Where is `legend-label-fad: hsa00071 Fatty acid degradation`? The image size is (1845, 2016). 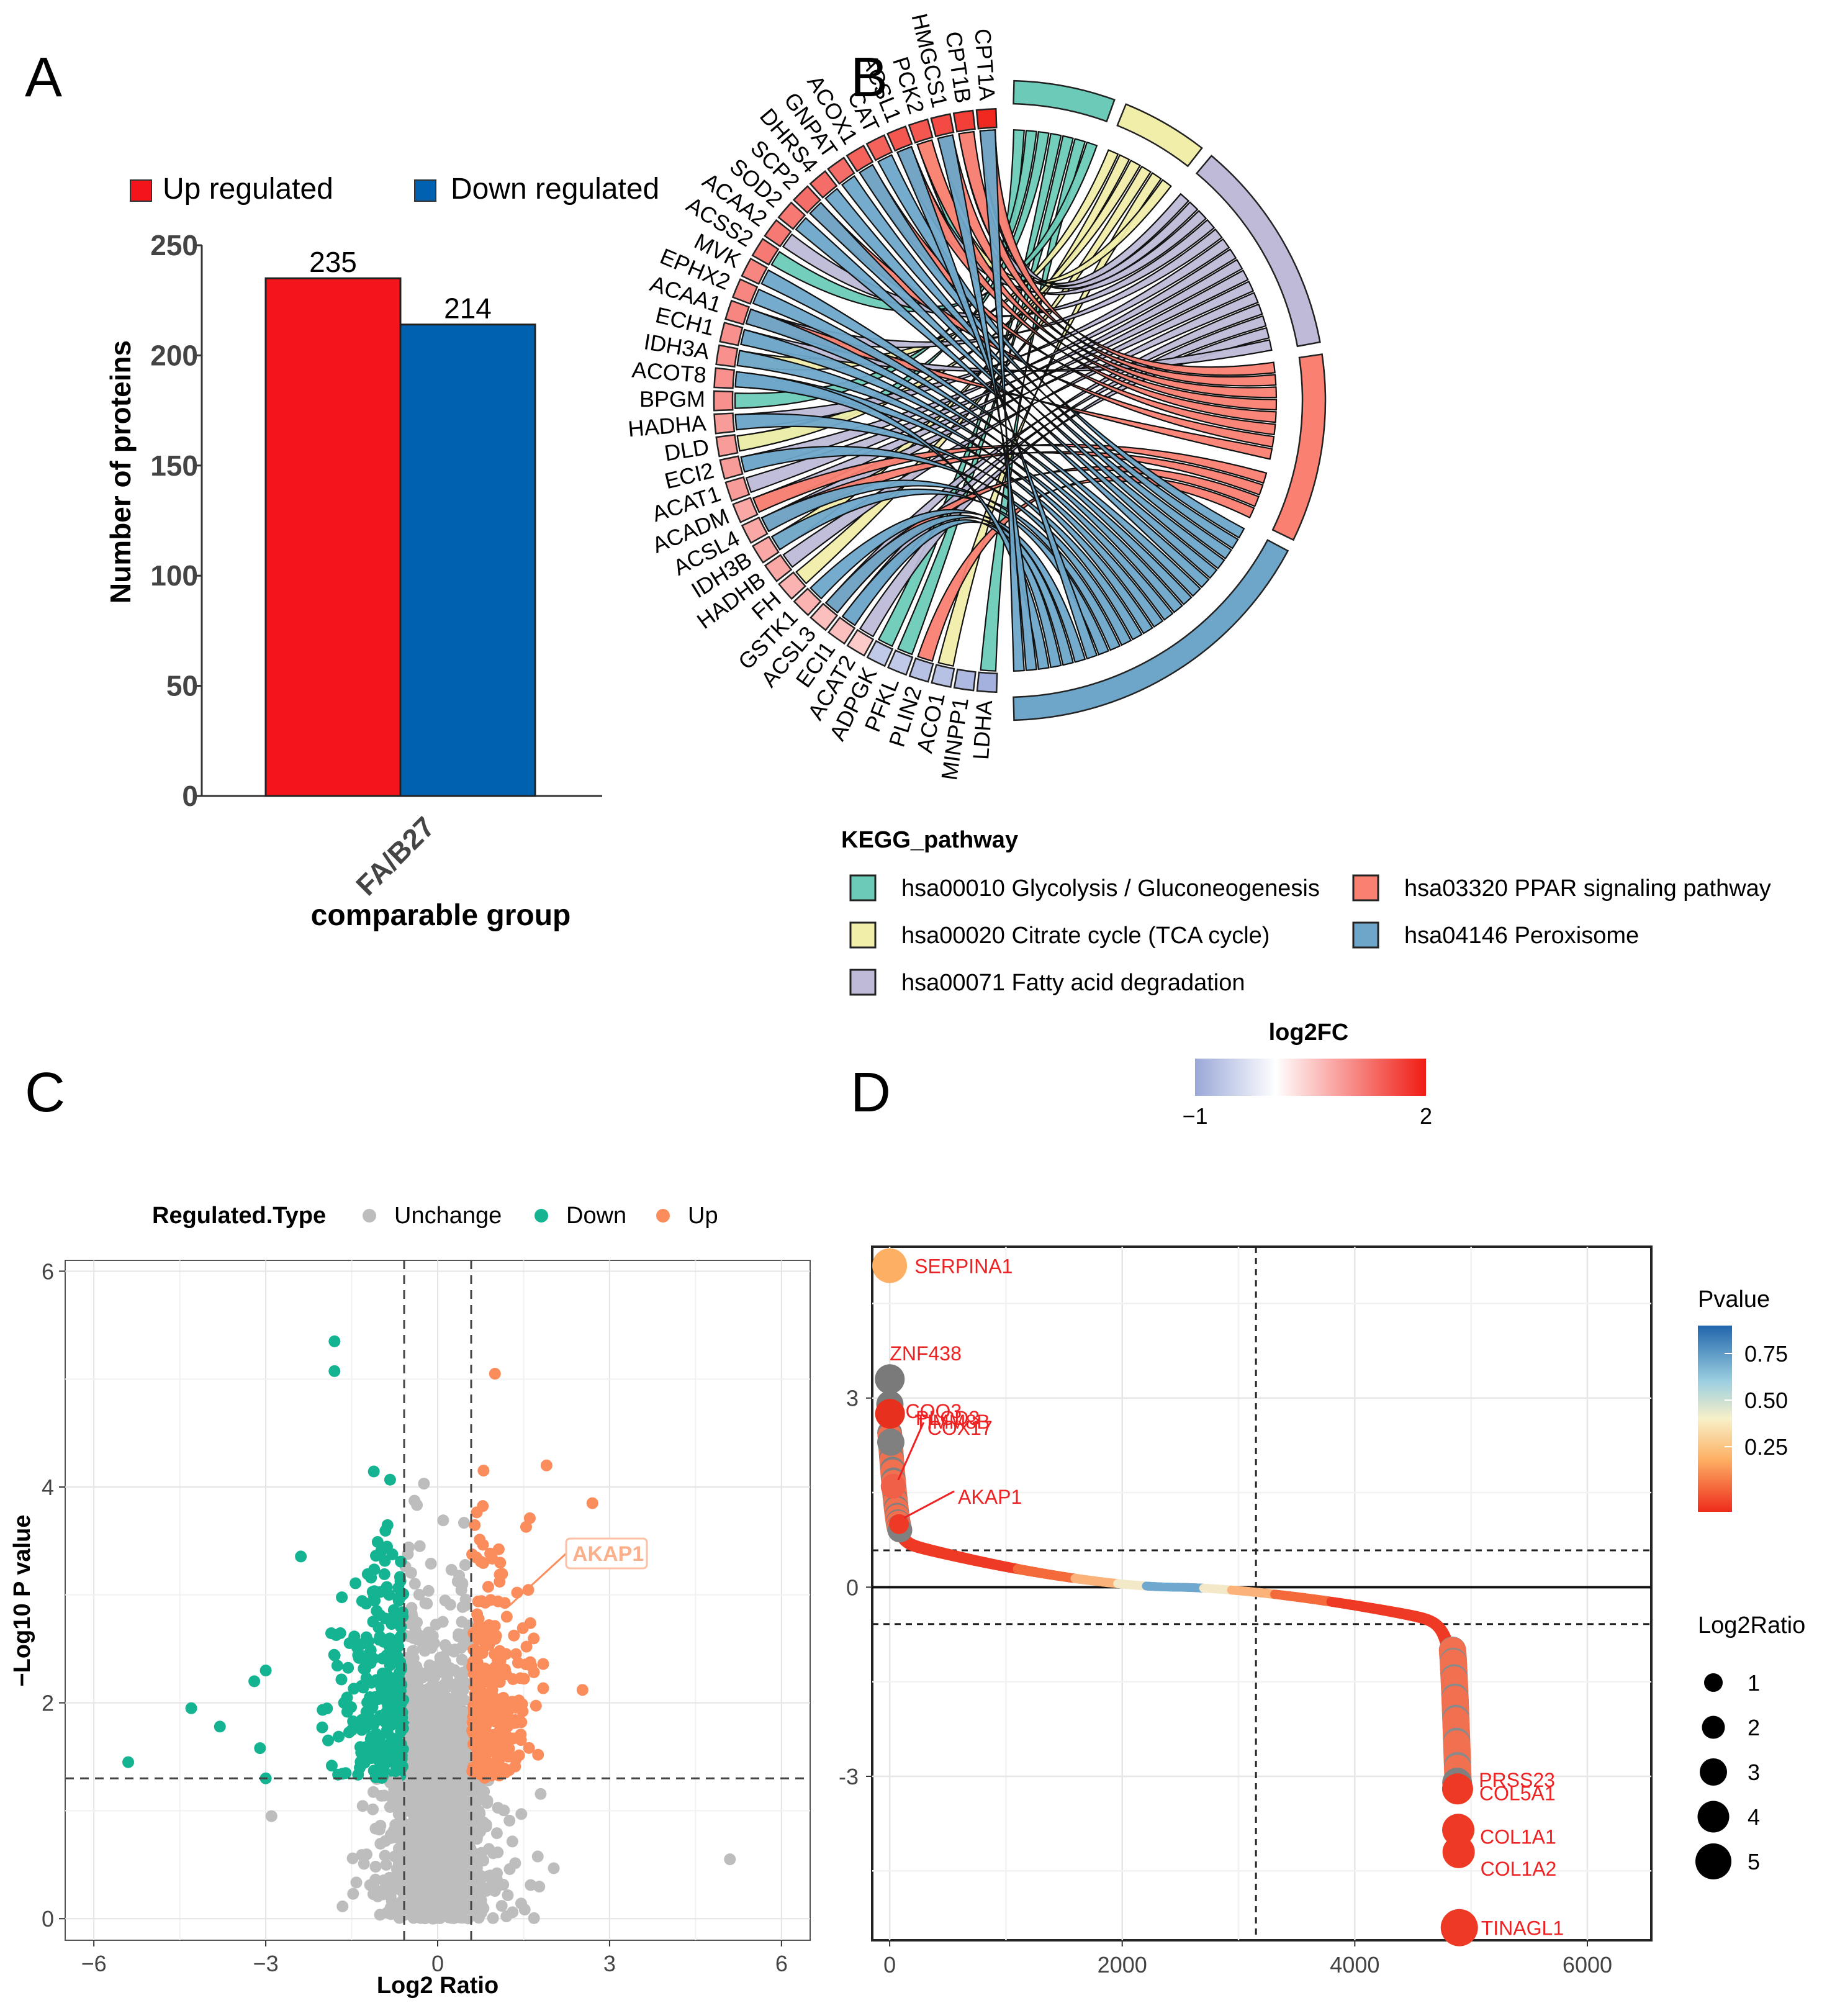
legend-label-fad: hsa00071 Fatty acid degradation is located at coordinates (1073, 983).